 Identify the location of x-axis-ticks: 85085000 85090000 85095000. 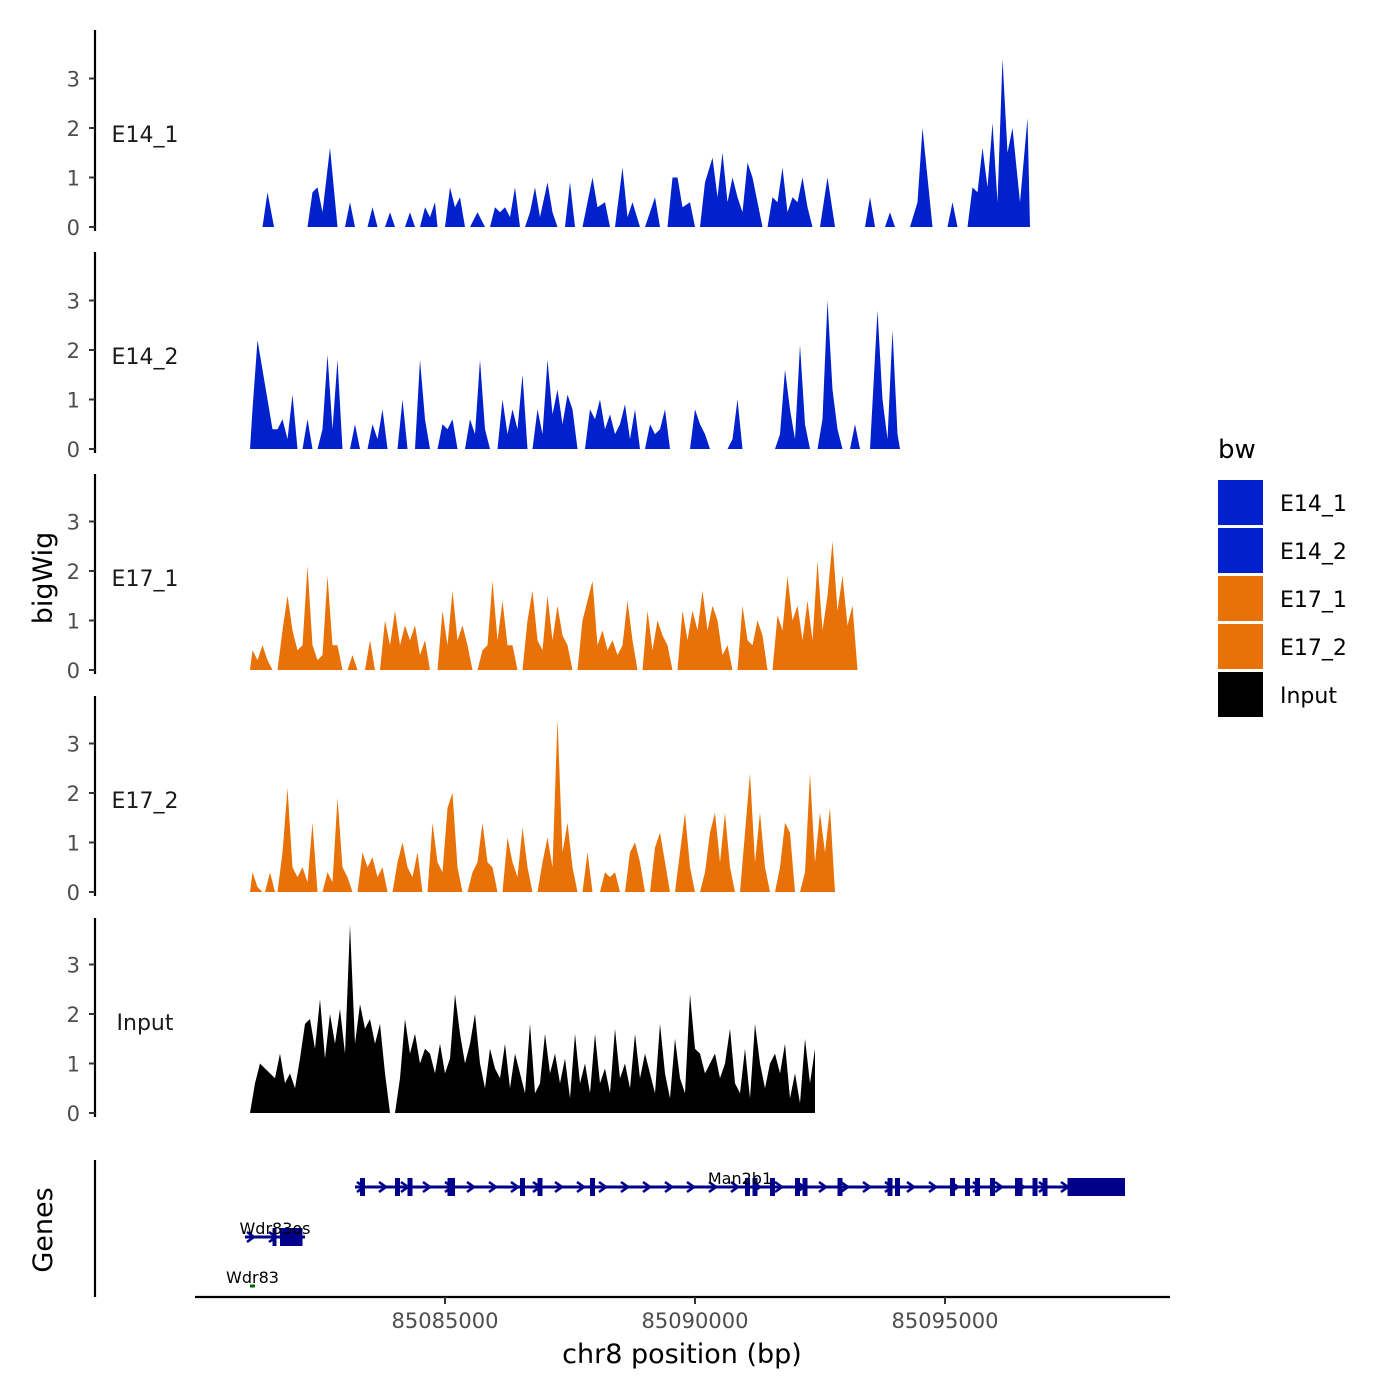
(695, 1315).